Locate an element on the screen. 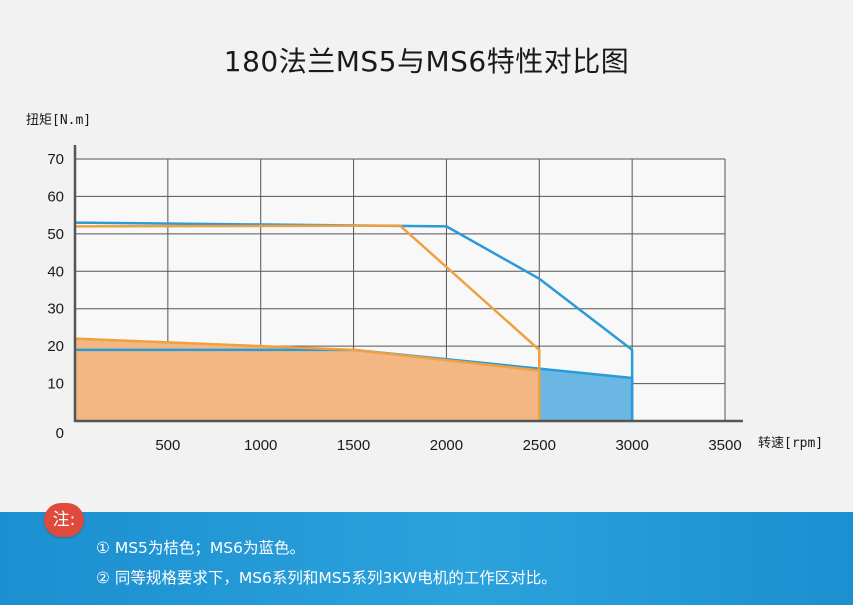 Image resolution: width=853 pixels, height=605 pixels. x-tick-label-1500: 1500 is located at coordinates (353, 445).